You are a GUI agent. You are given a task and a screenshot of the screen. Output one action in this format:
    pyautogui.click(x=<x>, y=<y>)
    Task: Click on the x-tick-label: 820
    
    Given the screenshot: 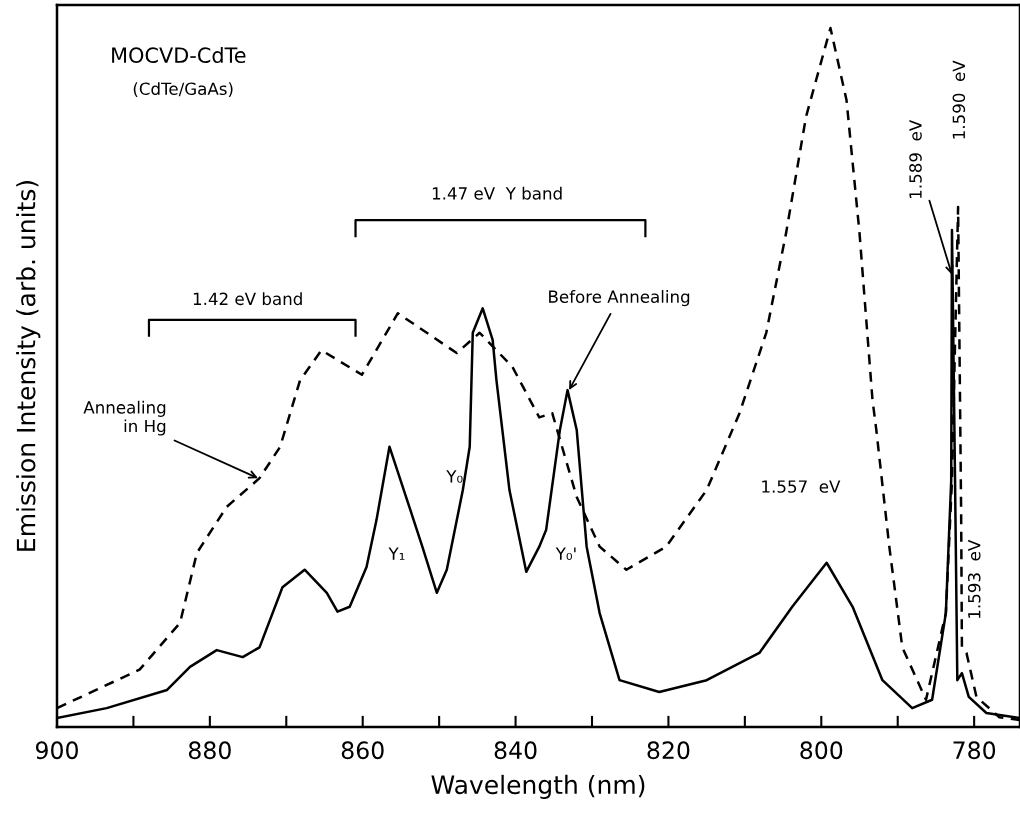 What is the action you would take?
    pyautogui.click(x=668, y=750)
    